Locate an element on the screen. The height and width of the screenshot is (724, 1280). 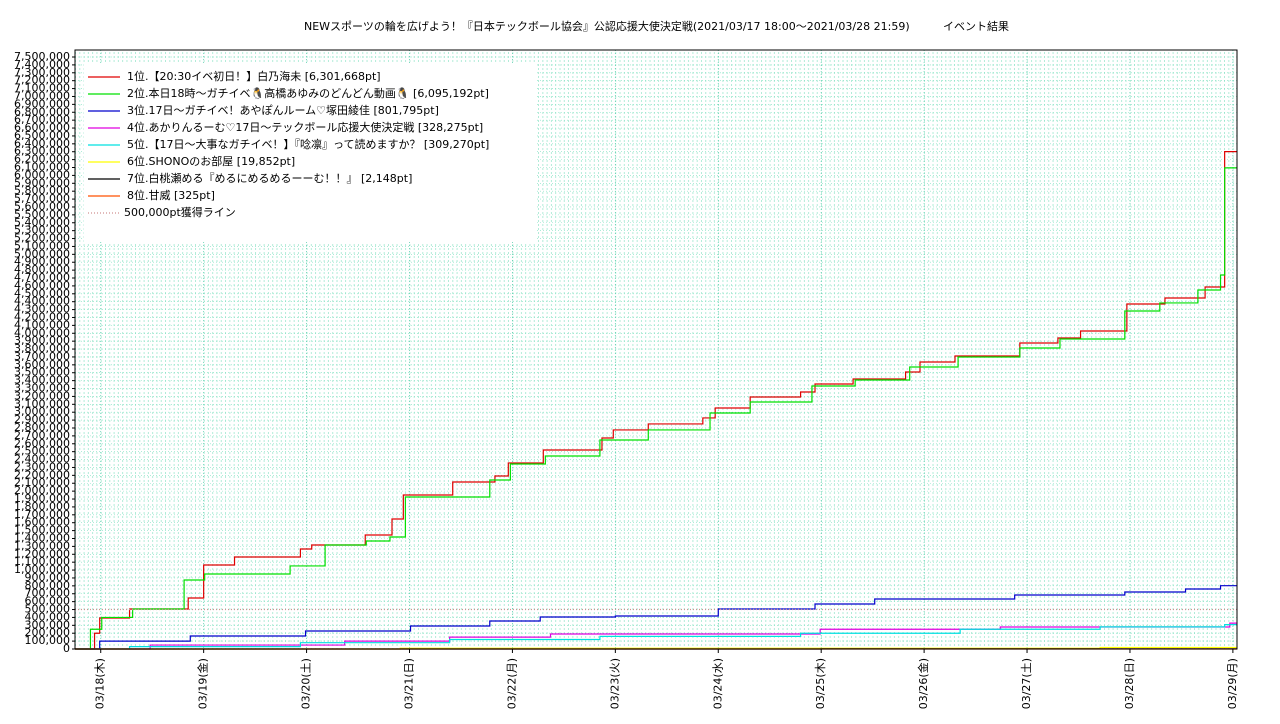
x-tick-label: 03/22(月) is located at coordinates (511, 683).